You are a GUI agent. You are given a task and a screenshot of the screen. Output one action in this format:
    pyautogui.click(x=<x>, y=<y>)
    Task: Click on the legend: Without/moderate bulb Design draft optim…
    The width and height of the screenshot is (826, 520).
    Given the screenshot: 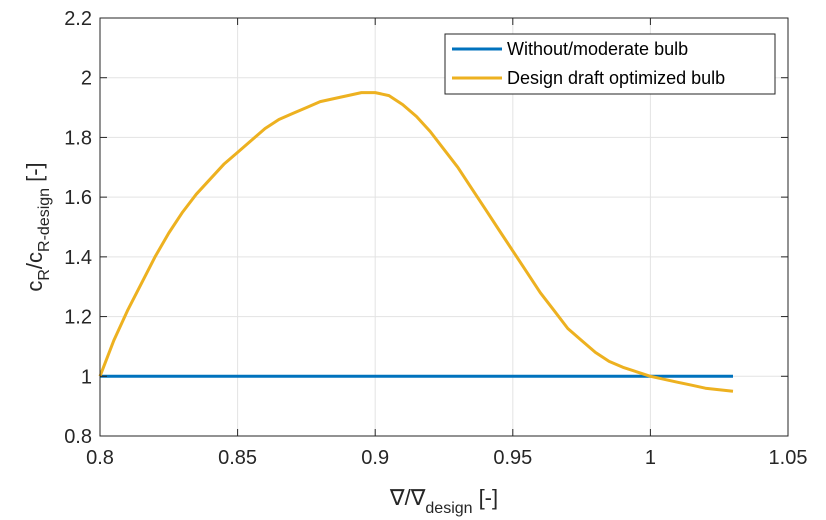 What is the action you would take?
    pyautogui.click(x=610, y=64)
    